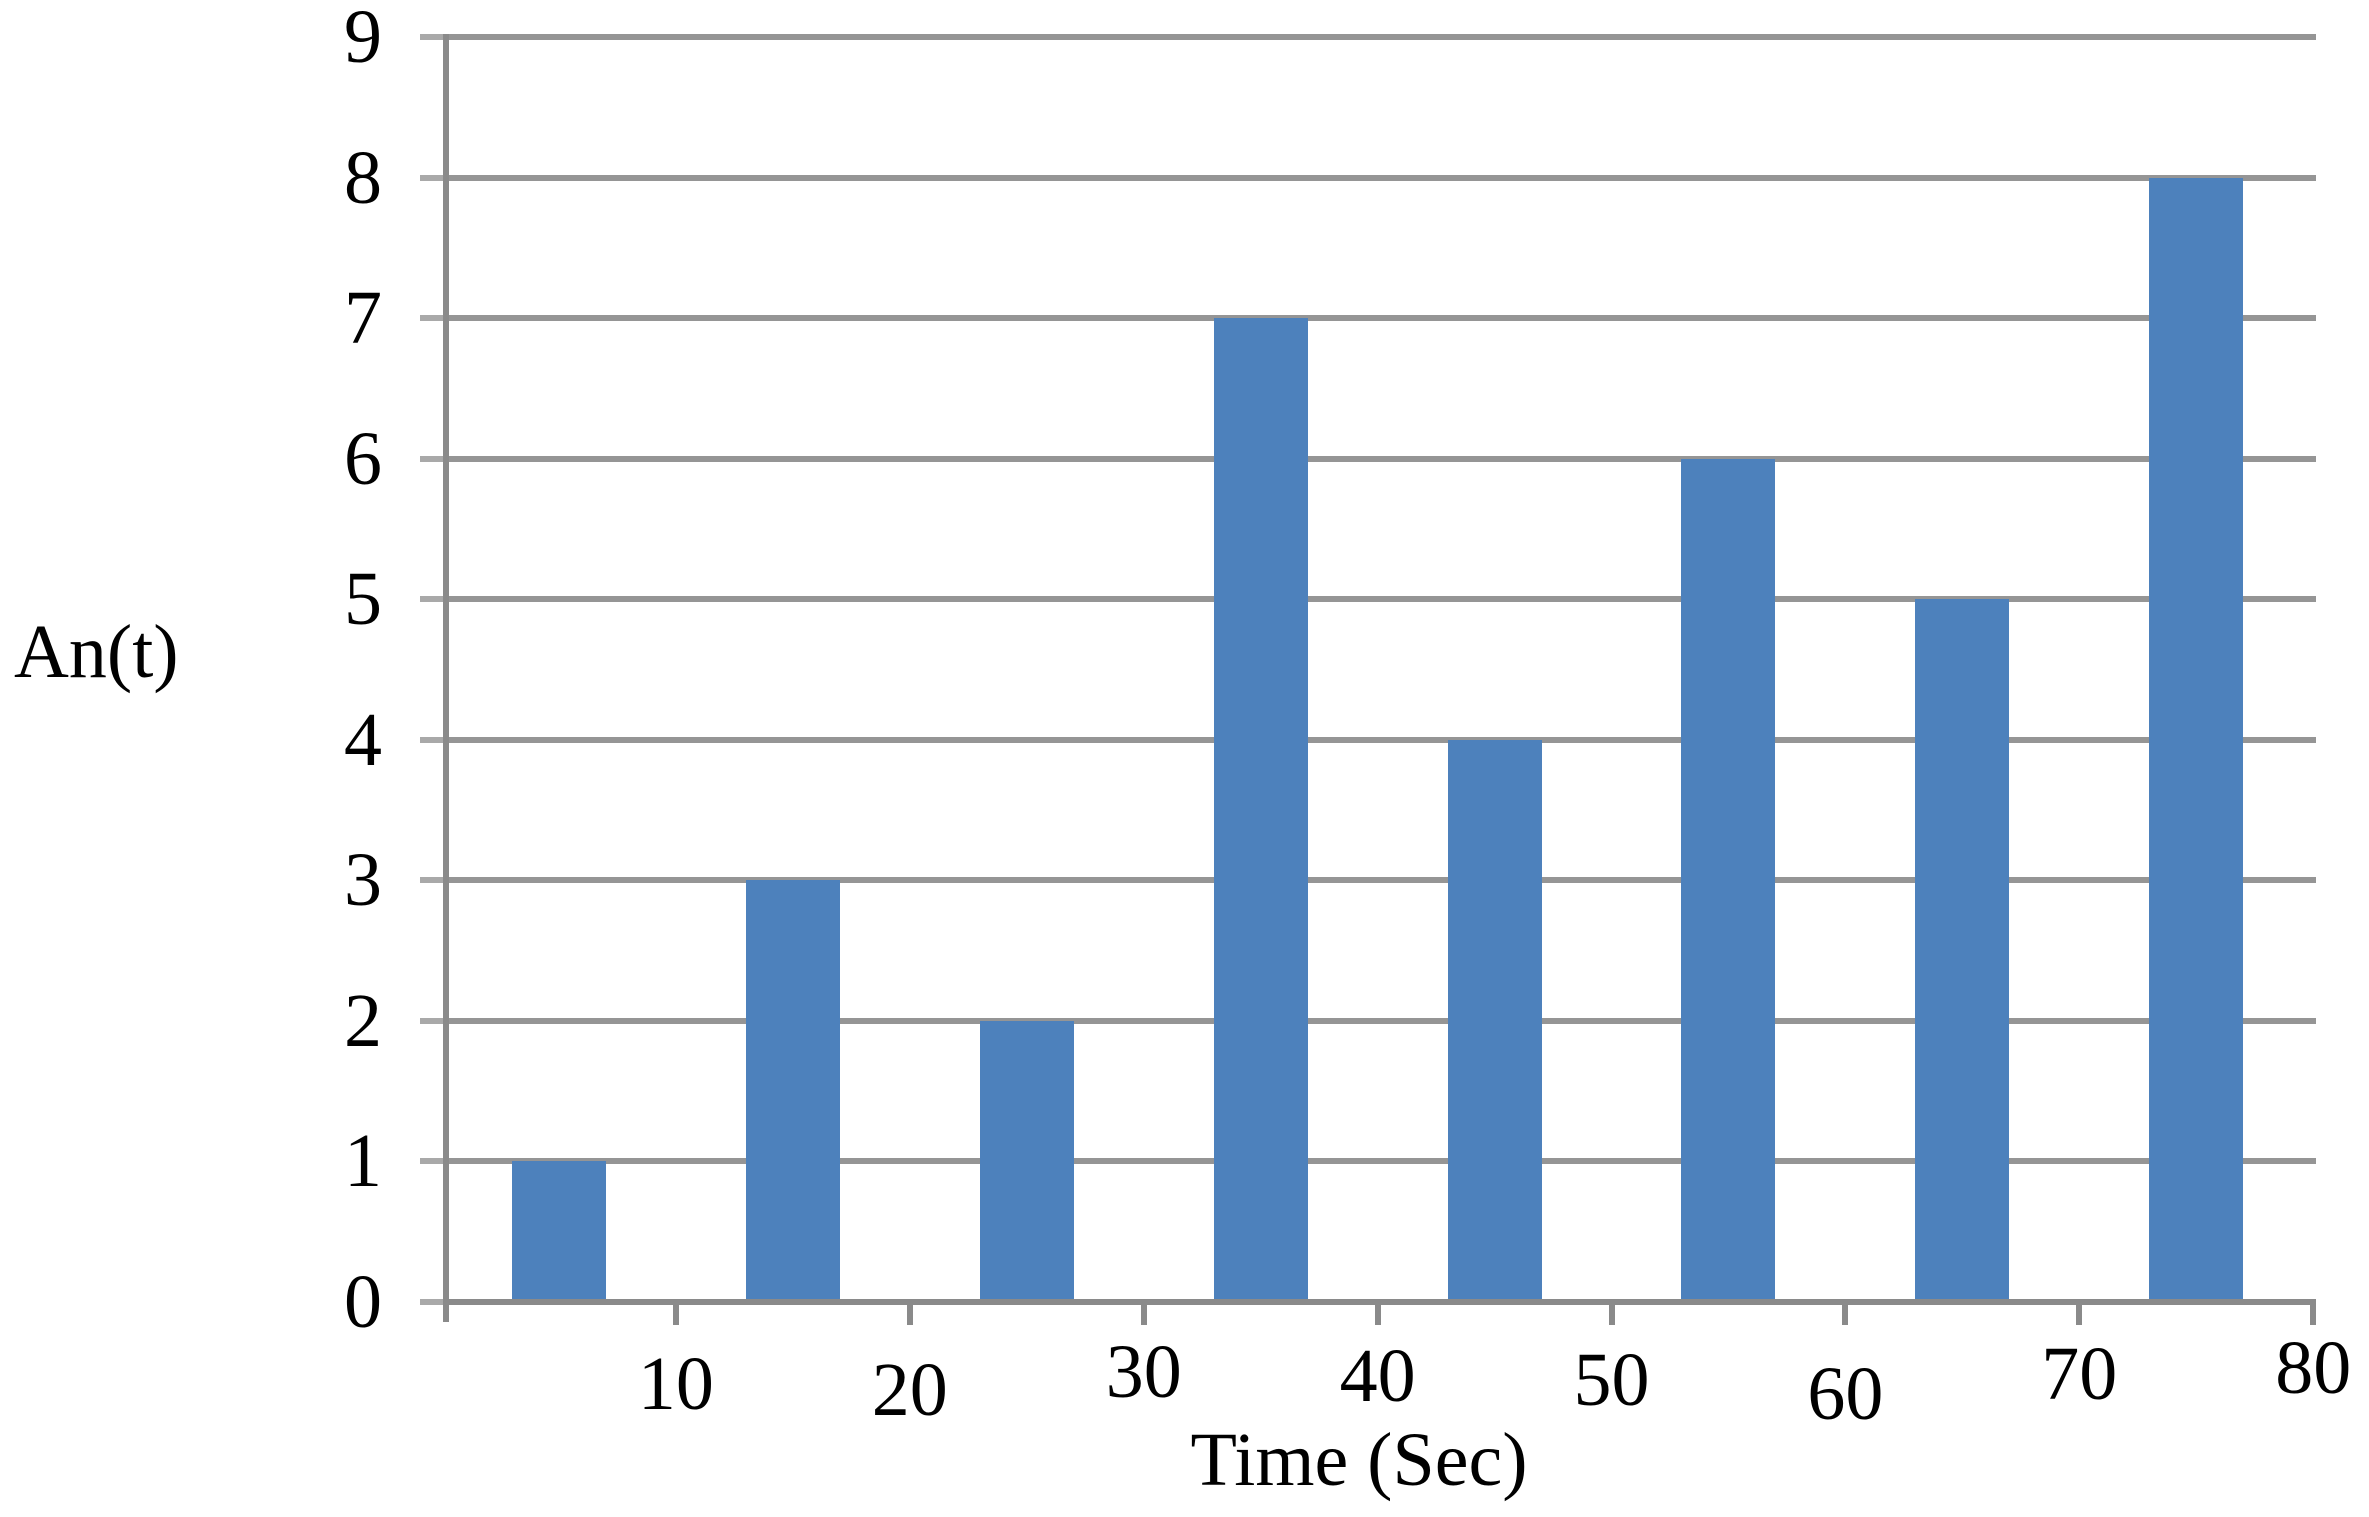 The width and height of the screenshot is (2369, 1517). Describe the element at coordinates (909, 1390) in the screenshot. I see `x-tick-label: 20` at that location.